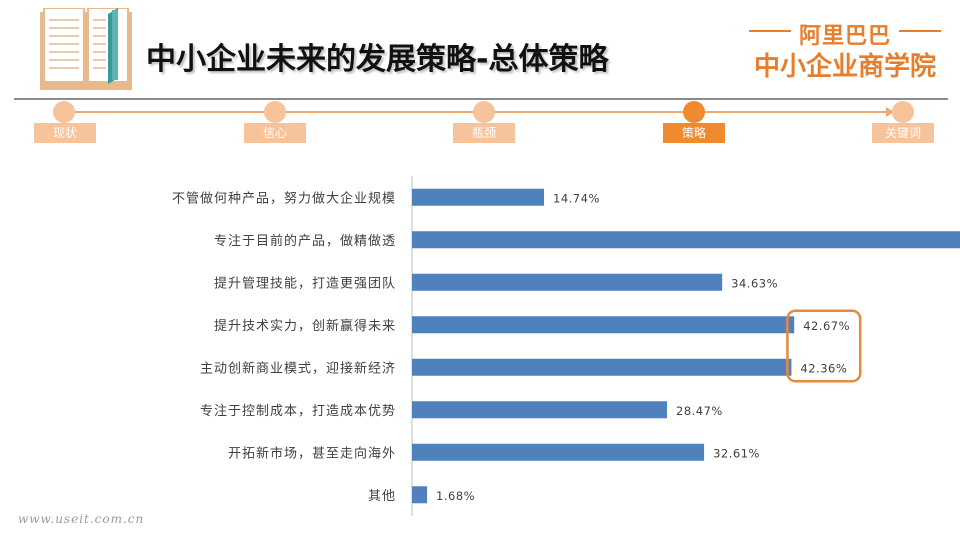 The height and width of the screenshot is (540, 960). I want to click on brand-subtitle: 中小企业商学院, so click(844, 67).